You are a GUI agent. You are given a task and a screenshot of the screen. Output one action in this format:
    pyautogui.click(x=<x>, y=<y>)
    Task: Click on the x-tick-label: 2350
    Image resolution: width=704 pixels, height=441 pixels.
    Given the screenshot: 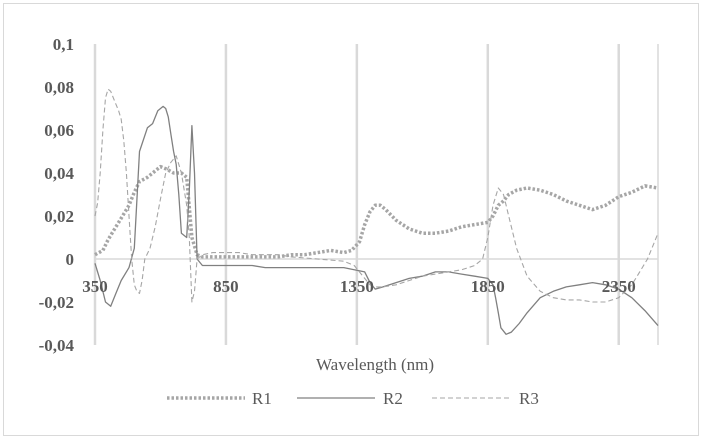 What is the action you would take?
    pyautogui.click(x=619, y=286)
    